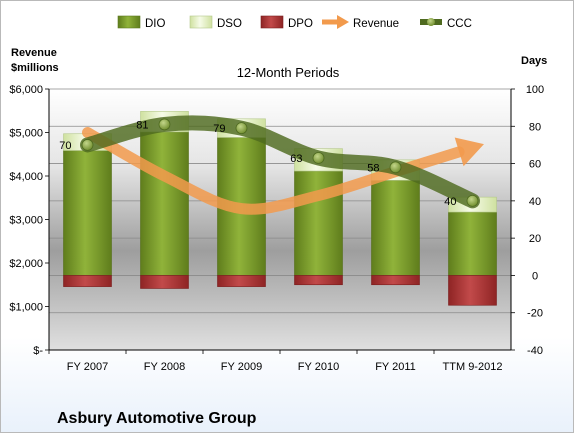  I want to click on left-axis-title-line1: Revenue, so click(34, 53).